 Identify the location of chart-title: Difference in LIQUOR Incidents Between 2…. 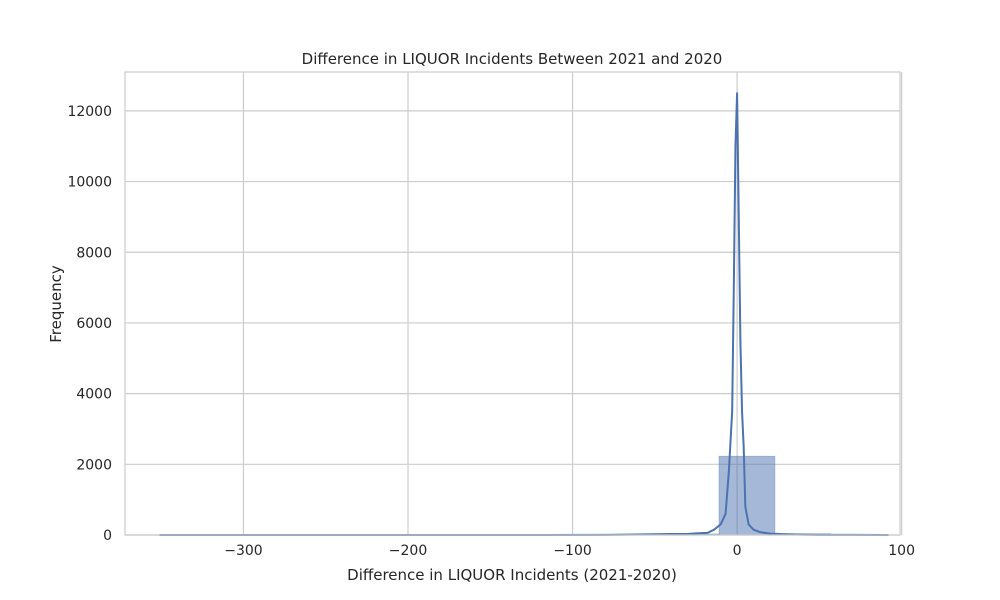
(512, 59).